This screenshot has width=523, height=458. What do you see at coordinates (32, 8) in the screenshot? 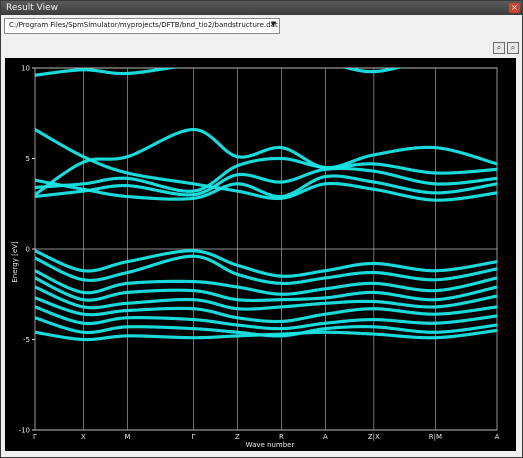
I see `window-title: Result View` at bounding box center [32, 8].